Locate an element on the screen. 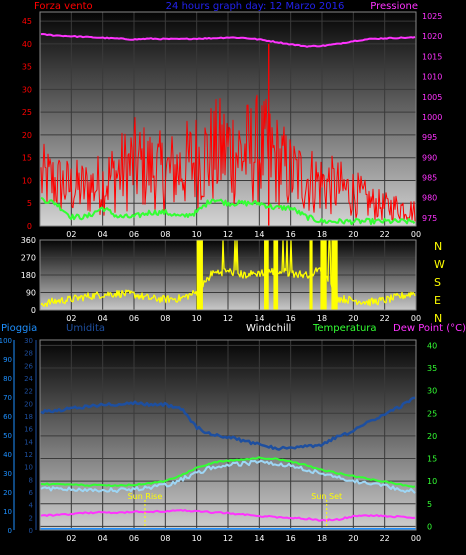 This screenshot has width=466, height=555. wind-tick-label: 40 is located at coordinates (27, 44).